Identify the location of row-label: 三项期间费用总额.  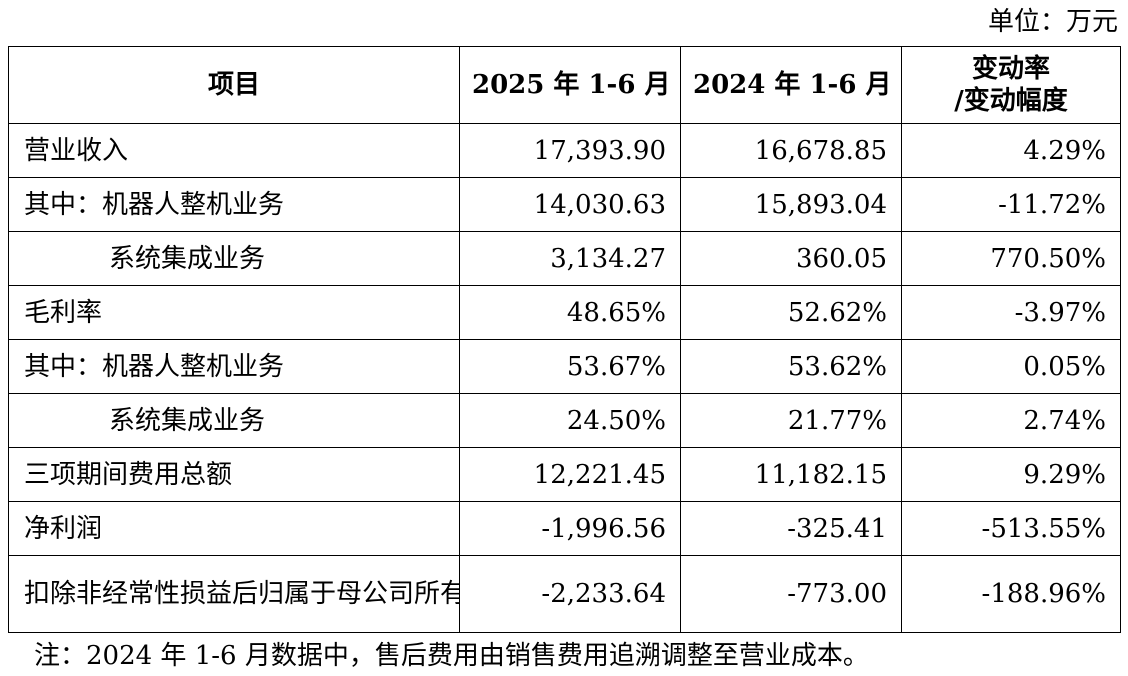
(234, 474).